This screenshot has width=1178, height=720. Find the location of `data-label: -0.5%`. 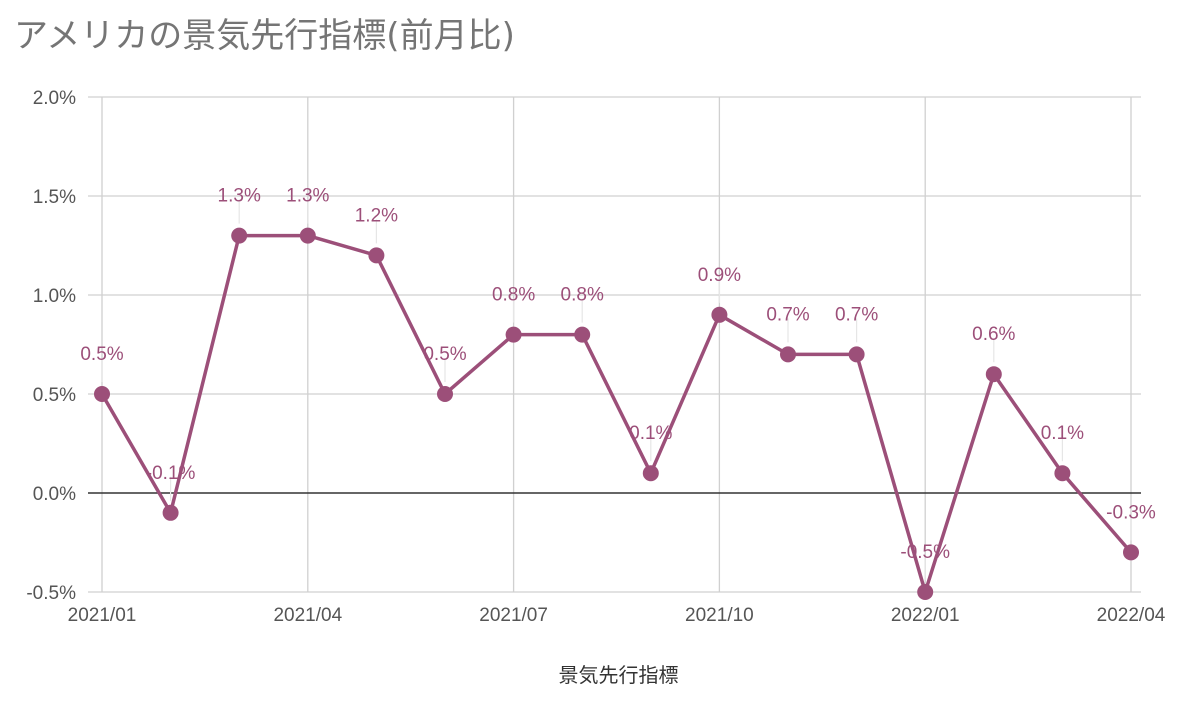

data-label: -0.5% is located at coordinates (925, 552).